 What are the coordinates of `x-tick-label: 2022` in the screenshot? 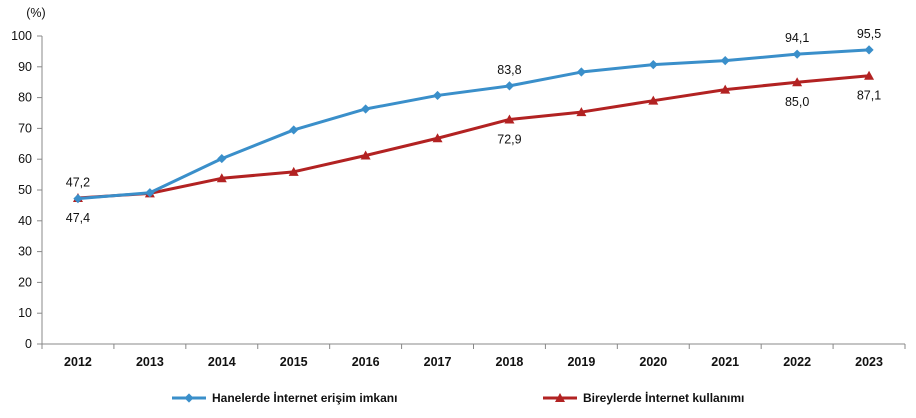 It's located at (797, 362).